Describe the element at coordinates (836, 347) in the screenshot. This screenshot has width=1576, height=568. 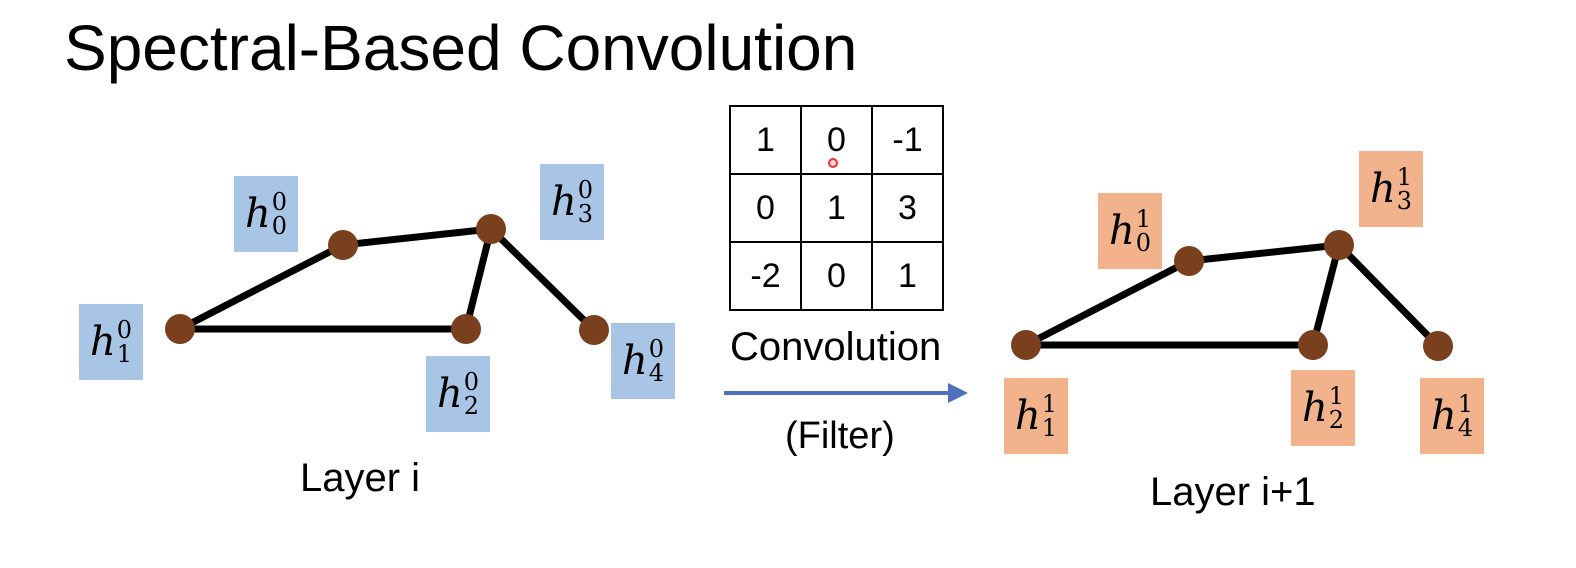
I see `convolution-label: Convolution` at that location.